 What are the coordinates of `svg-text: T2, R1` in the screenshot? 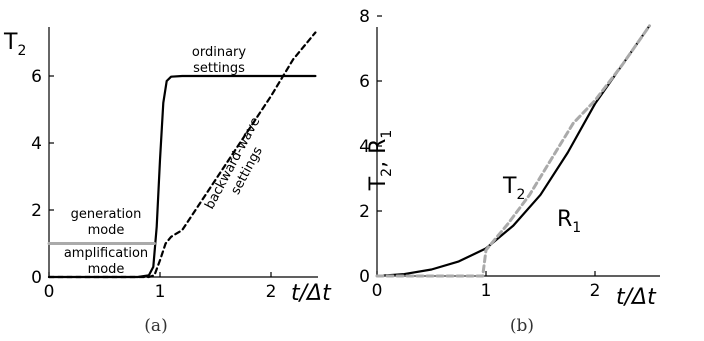 It's located at (380, 161).